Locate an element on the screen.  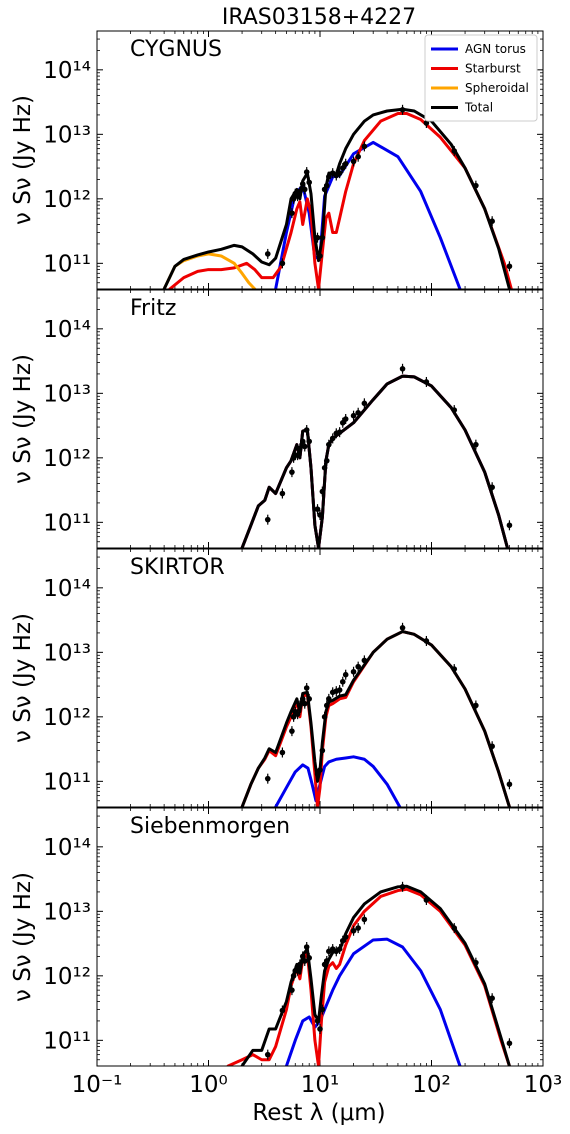
x-tick-label: 10² is located at coordinates (431, 1085).